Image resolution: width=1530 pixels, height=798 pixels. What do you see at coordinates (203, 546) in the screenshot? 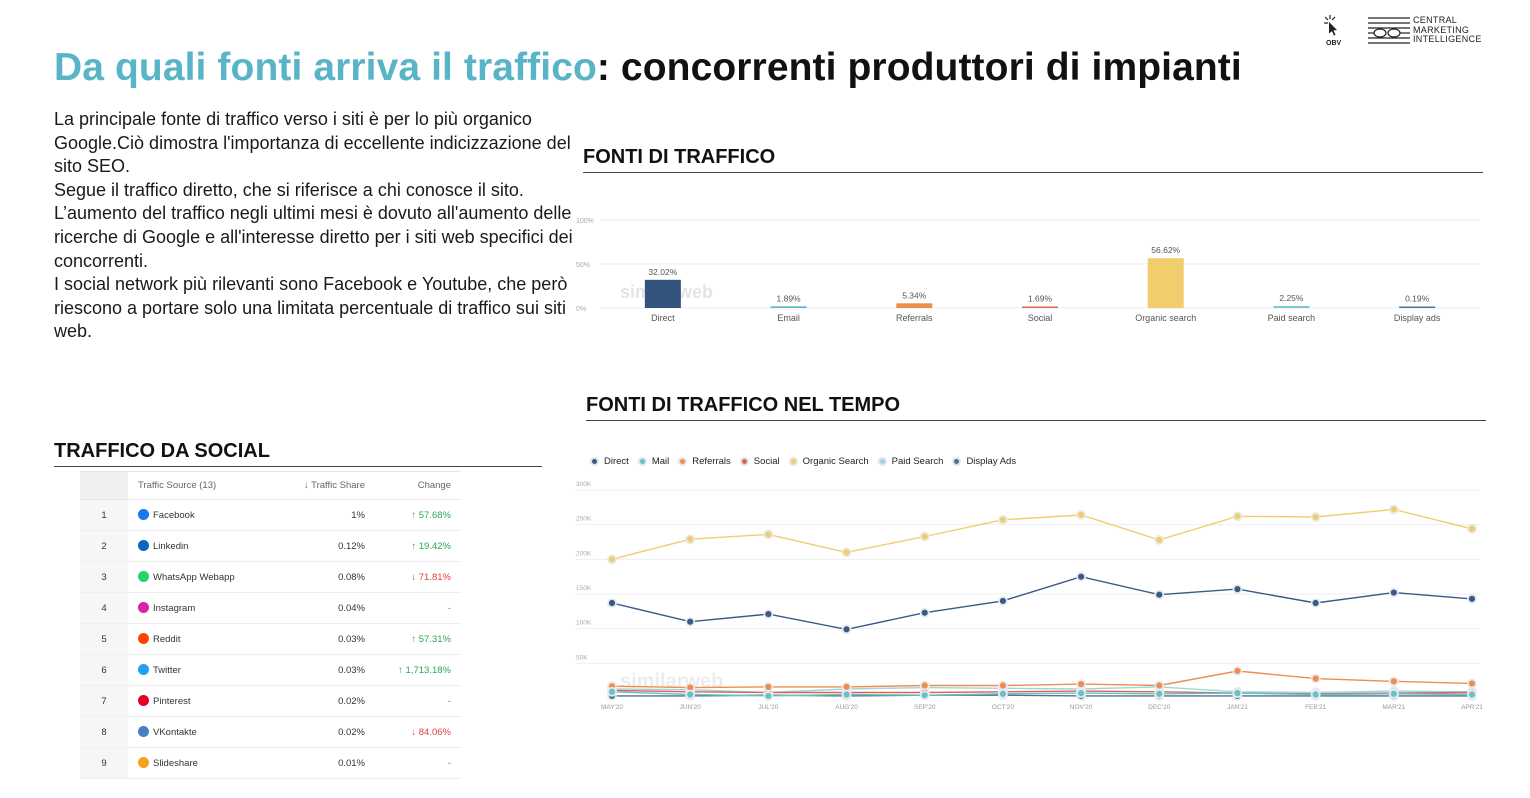
I see `row-source: Linkedin` at bounding box center [203, 546].